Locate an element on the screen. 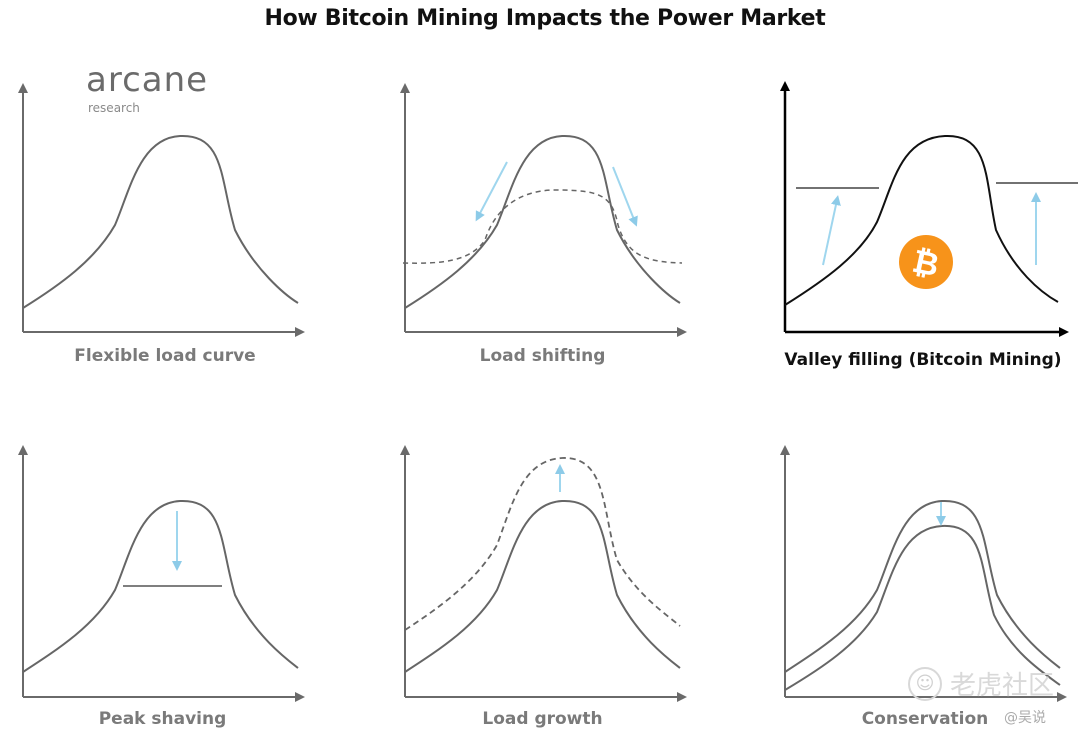 The width and height of the screenshot is (1080, 743). arcane-logo-tagline: research is located at coordinates (114, 108).